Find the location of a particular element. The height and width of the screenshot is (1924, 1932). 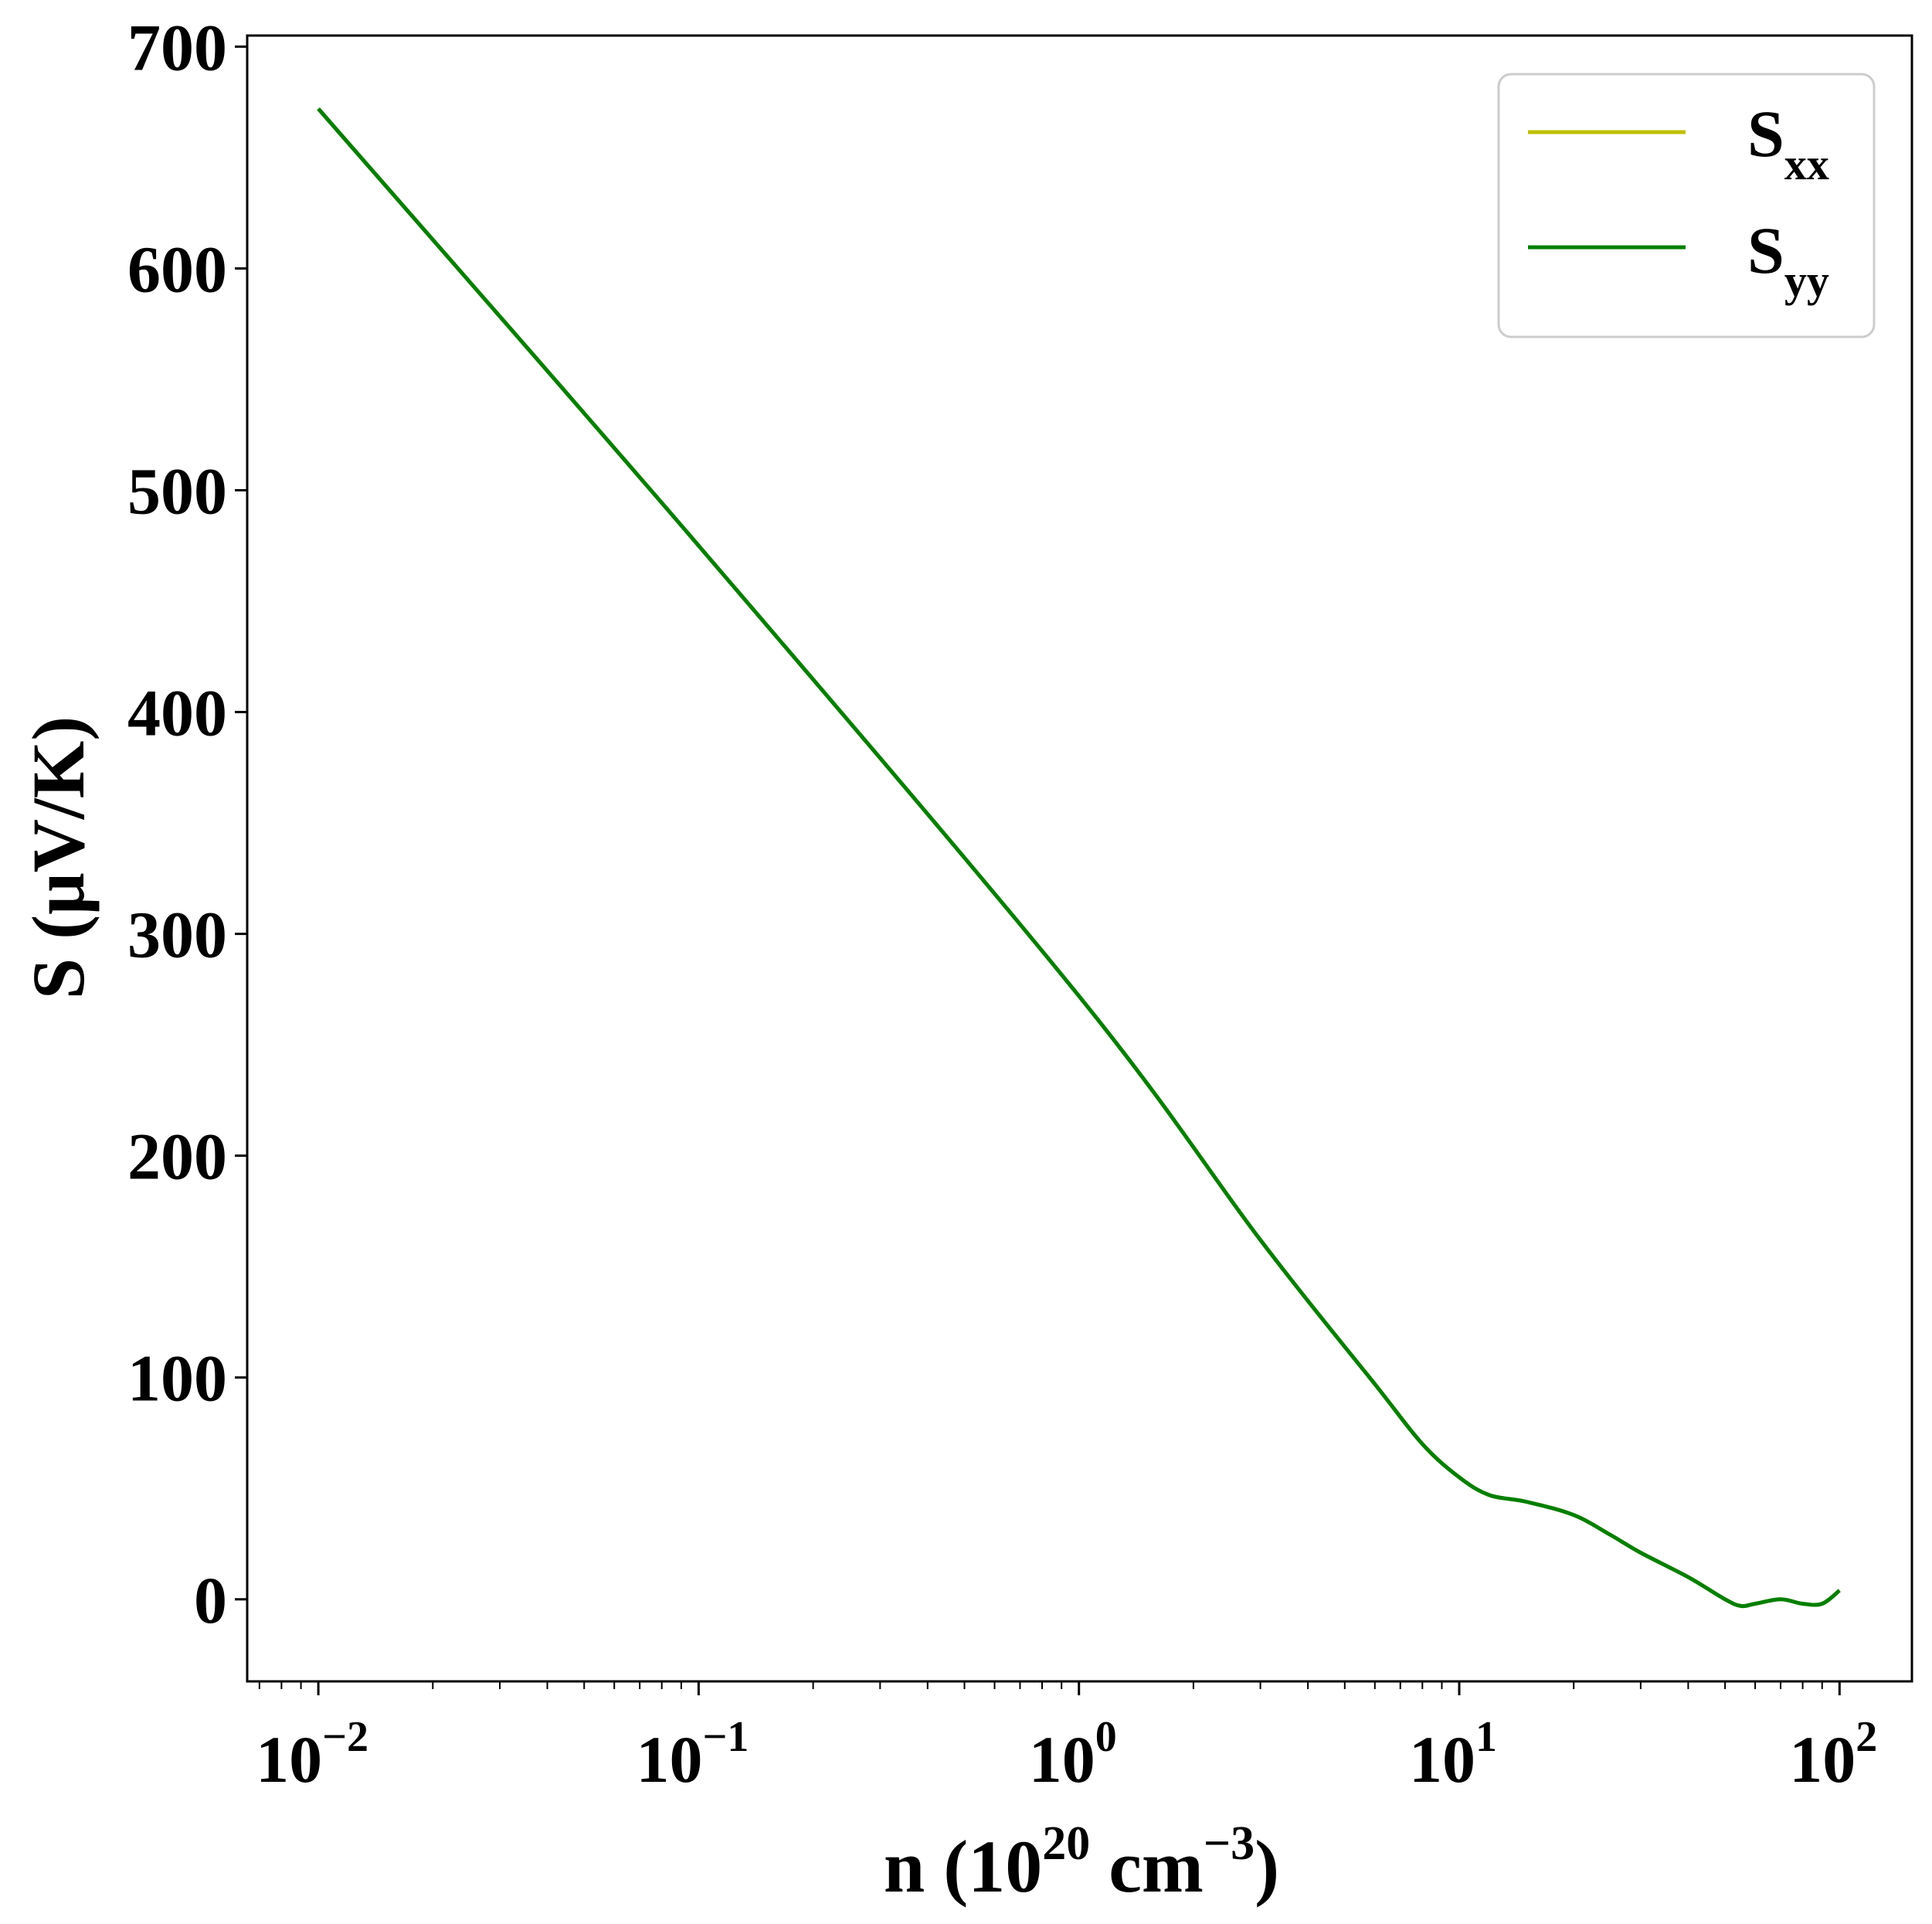

x-tick-label-base-2: 10 is located at coordinates (1062, 1759).